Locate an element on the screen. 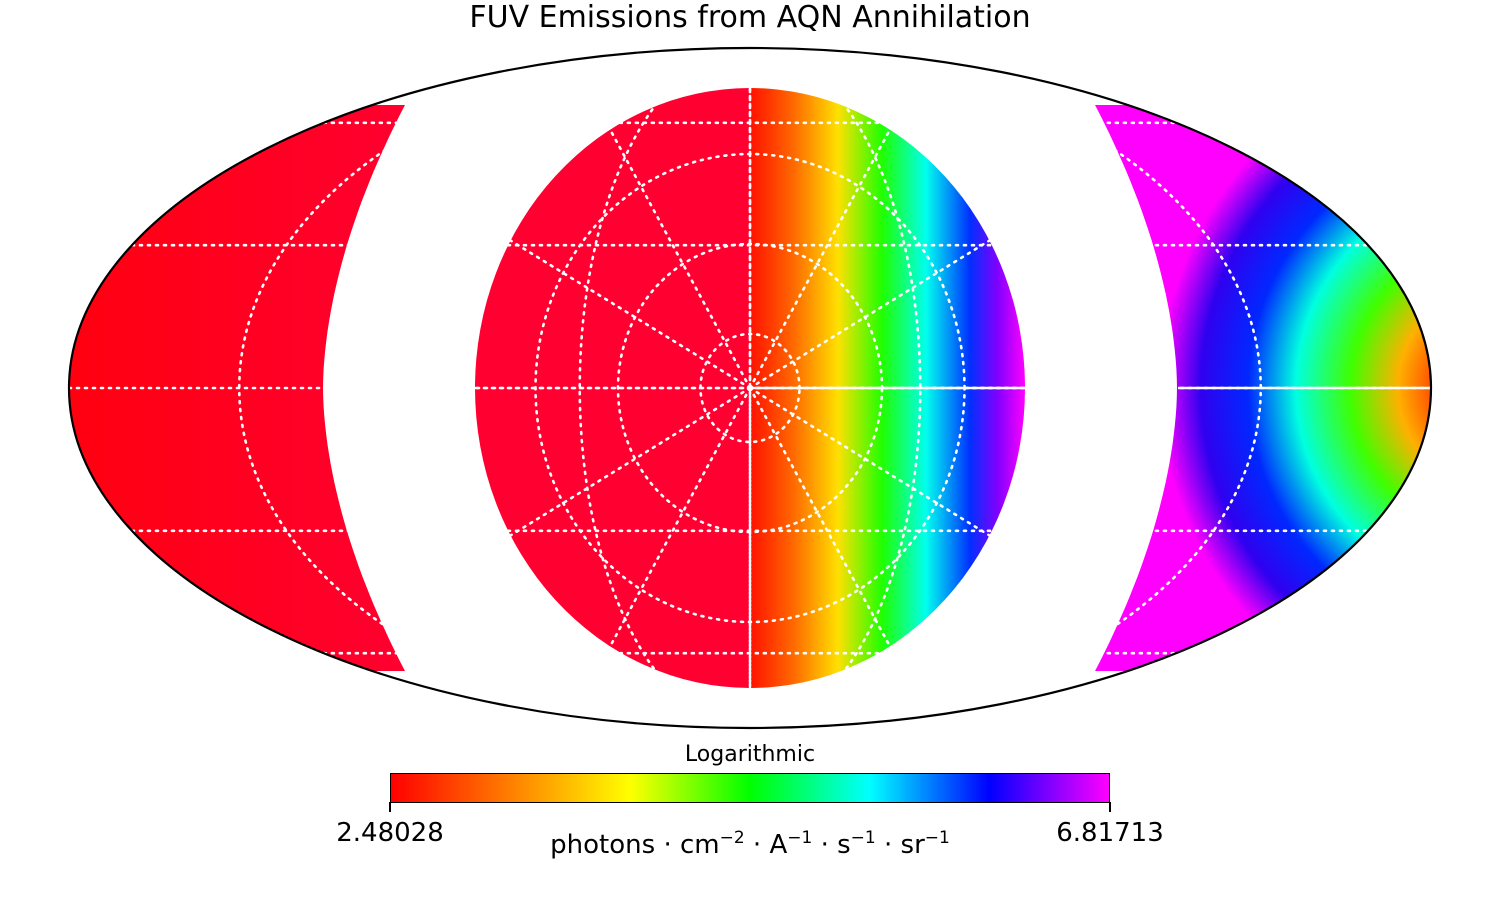 The width and height of the screenshot is (1500, 900). colorbar-min-tick is located at coordinates (390, 807).